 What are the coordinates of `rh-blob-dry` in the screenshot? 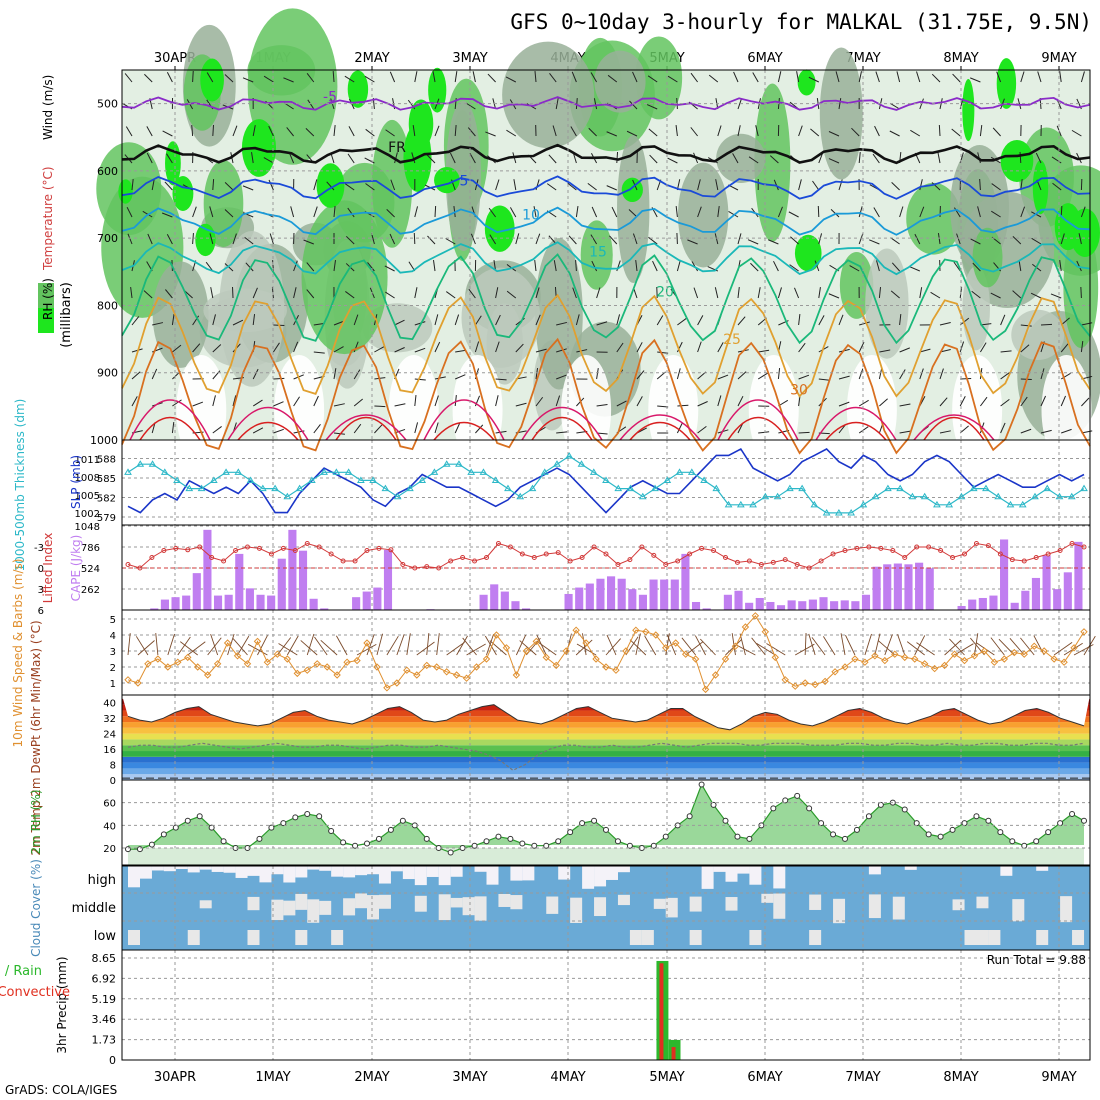 It's located at (586, 410).